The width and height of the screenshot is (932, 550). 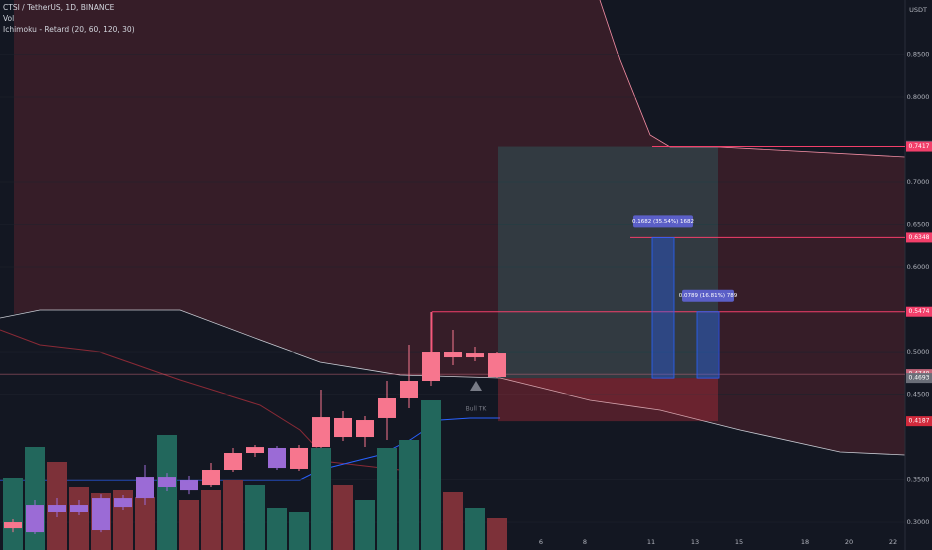 I want to click on vol-label: Vol, so click(x=8, y=18).